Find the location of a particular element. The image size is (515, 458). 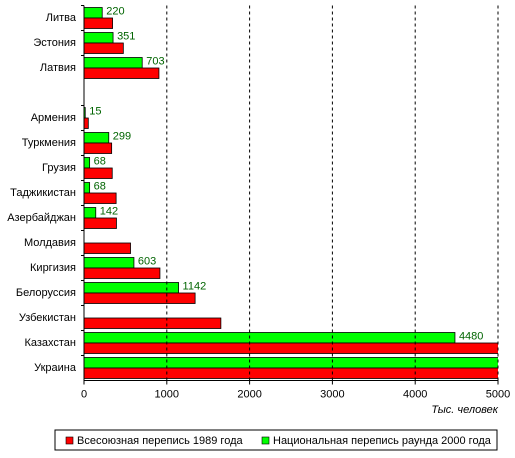

x-tick-label: 2000 is located at coordinates (249, 394).